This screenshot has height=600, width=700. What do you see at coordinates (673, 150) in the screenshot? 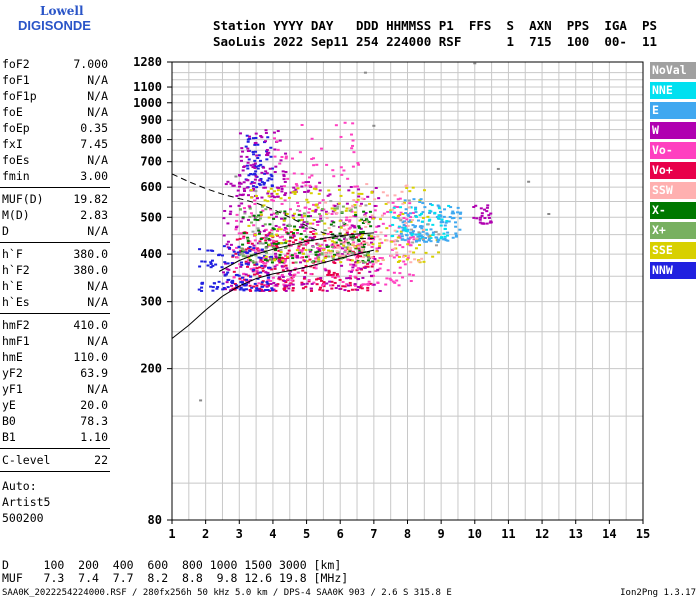
I see `legend-item-vo: Vo-` at bounding box center [673, 150].